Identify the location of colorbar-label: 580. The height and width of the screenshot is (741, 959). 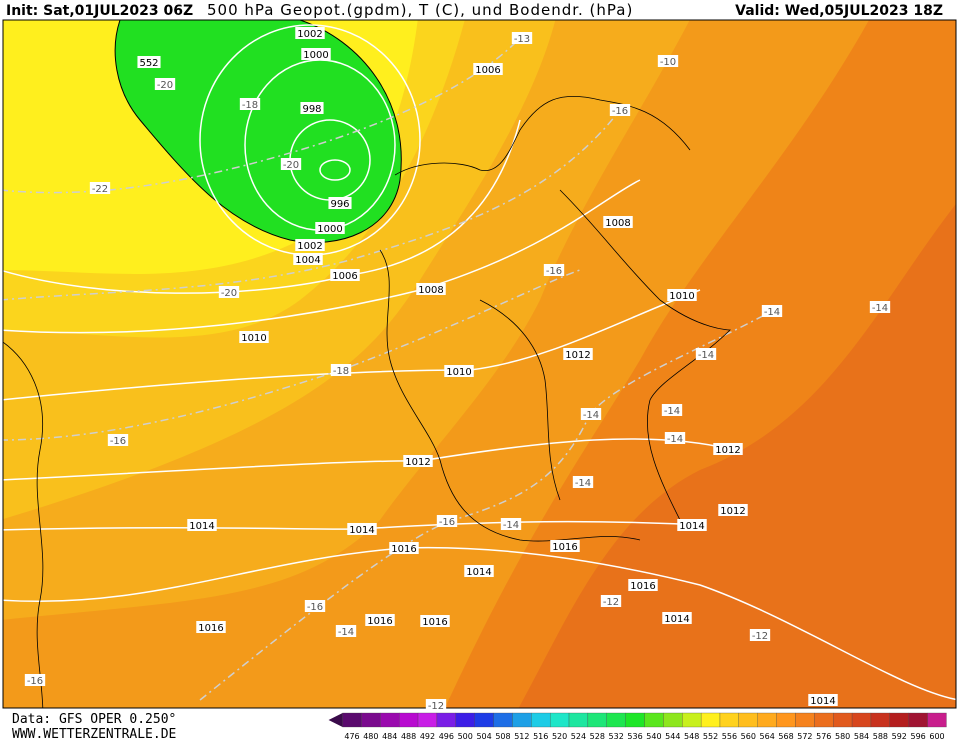
(842, 736).